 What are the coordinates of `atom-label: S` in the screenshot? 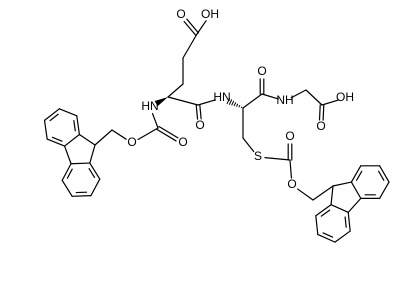 It's located at (258, 156).